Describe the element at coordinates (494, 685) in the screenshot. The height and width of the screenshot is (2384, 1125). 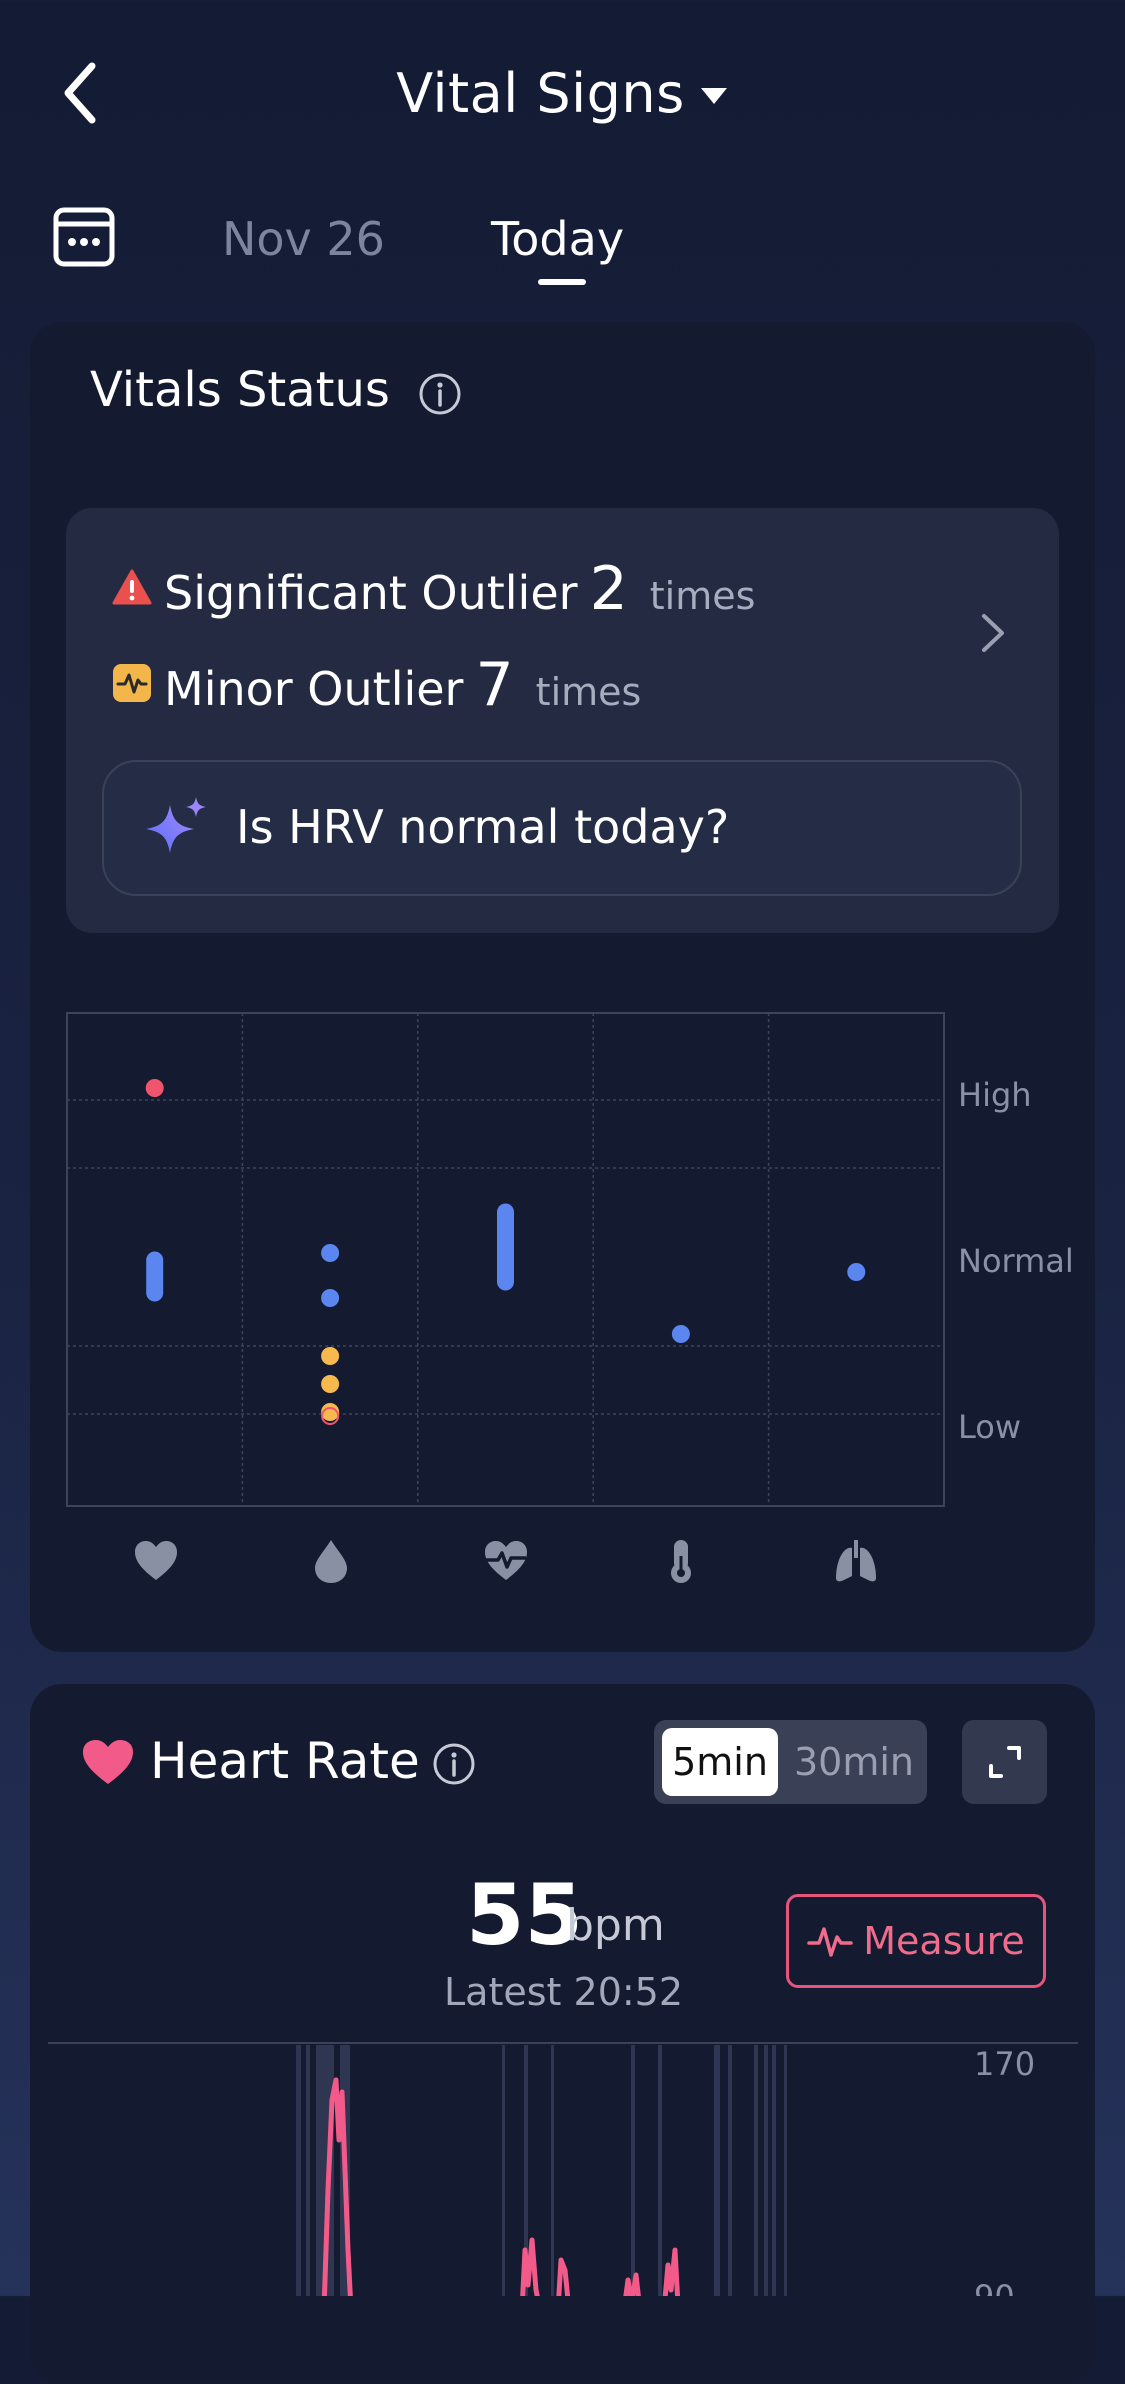
I see `minor-outlier-count: 7` at that location.